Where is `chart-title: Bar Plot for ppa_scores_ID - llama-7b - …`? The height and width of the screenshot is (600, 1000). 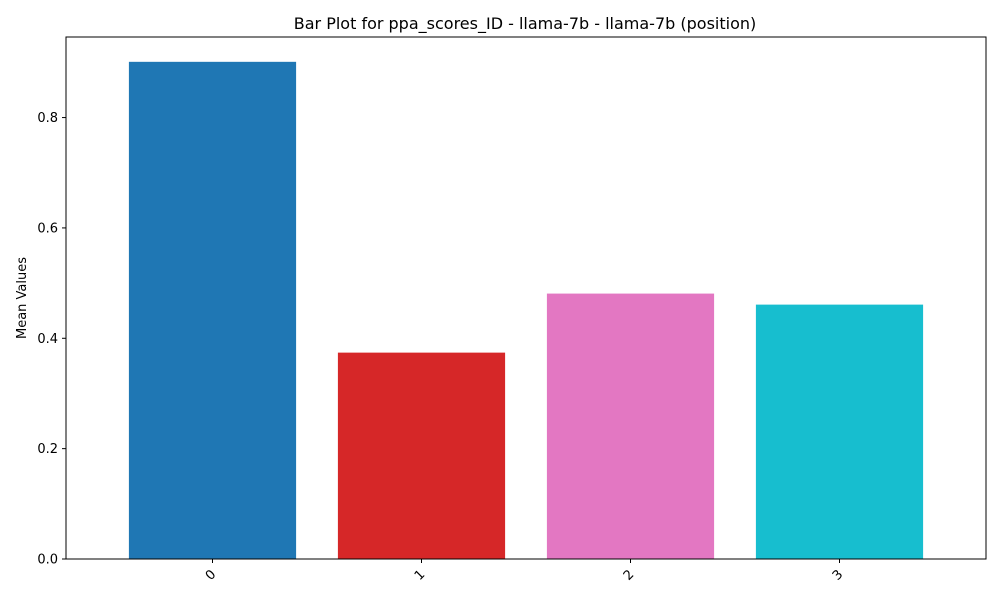 chart-title: Bar Plot for ppa_scores_ID - llama-7b - … is located at coordinates (525, 24).